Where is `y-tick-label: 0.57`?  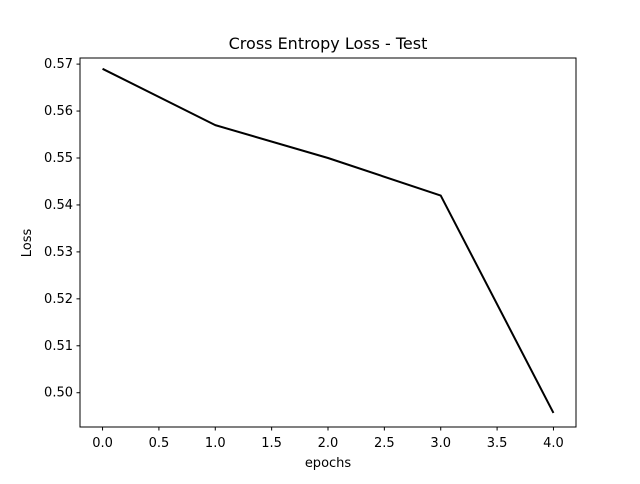
y-tick-label: 0.57 is located at coordinates (58, 64).